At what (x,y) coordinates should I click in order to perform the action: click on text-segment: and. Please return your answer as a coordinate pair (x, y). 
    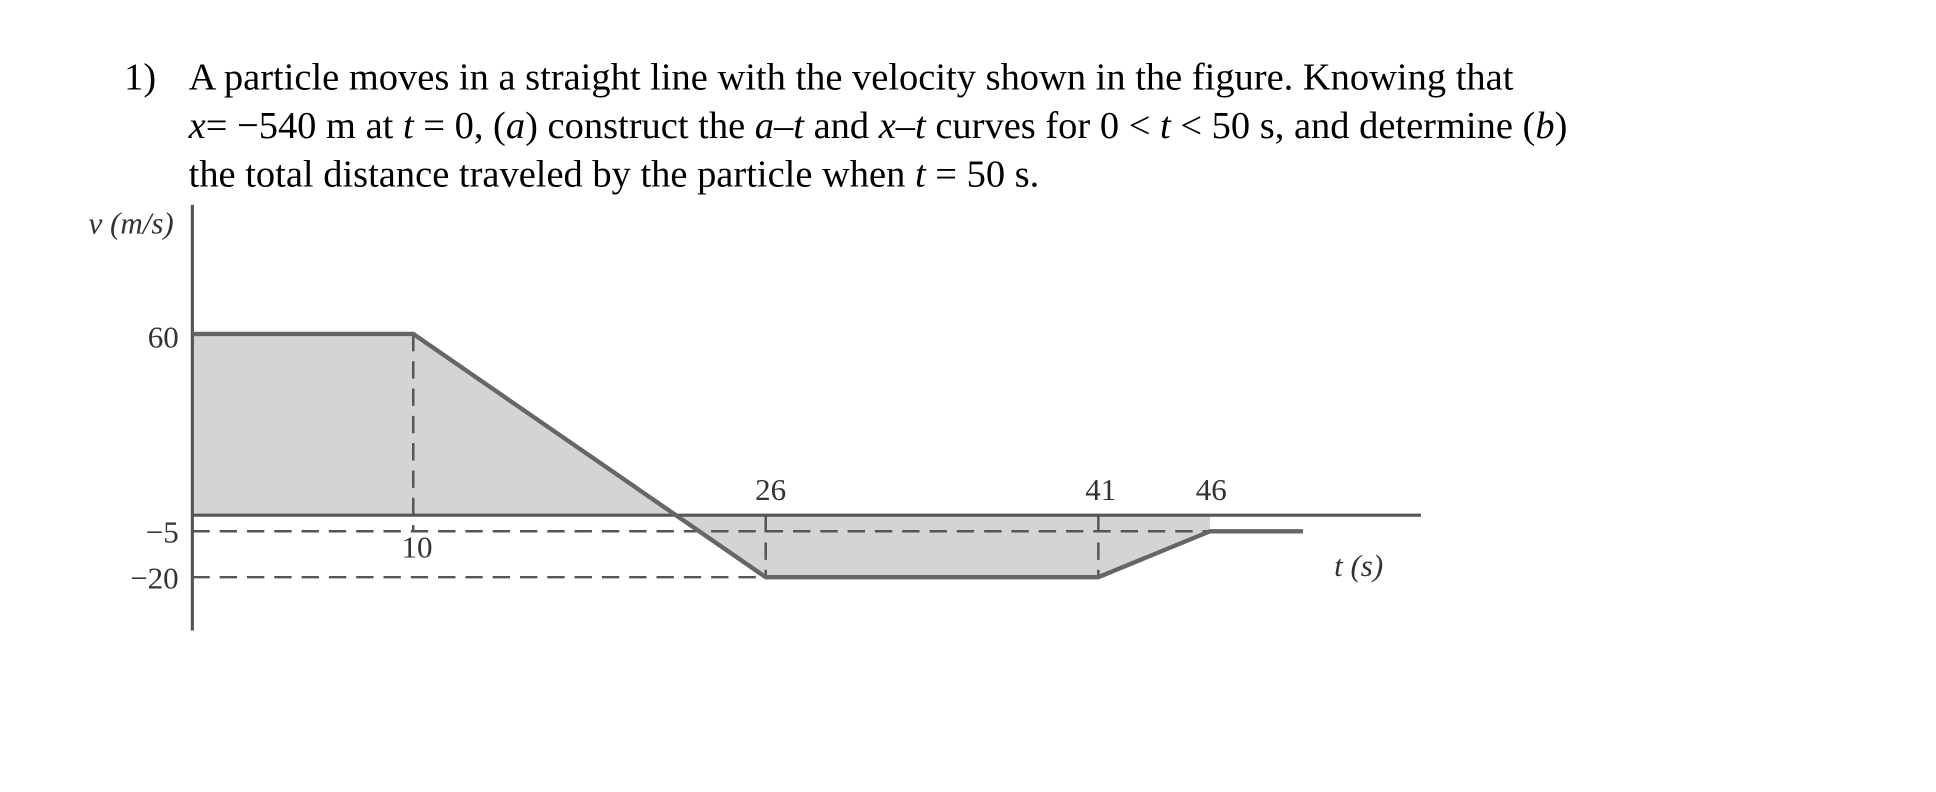
    Looking at the image, I should click on (841, 126).